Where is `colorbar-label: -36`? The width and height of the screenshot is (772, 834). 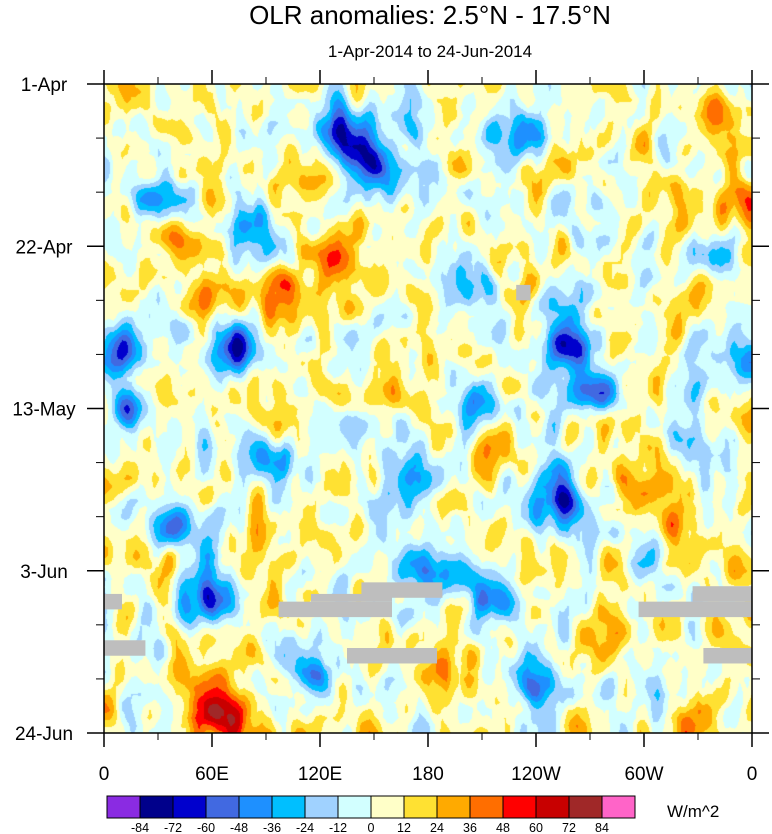
colorbar-label: -36 is located at coordinates (272, 827).